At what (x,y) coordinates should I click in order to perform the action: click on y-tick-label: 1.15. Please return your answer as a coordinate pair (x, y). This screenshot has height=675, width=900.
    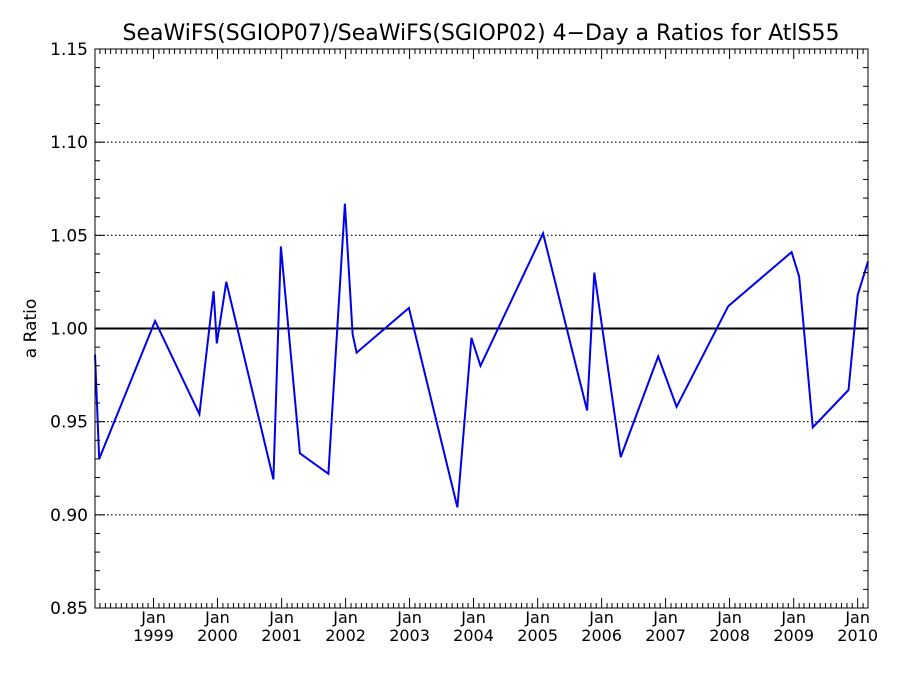
    Looking at the image, I should click on (69, 50).